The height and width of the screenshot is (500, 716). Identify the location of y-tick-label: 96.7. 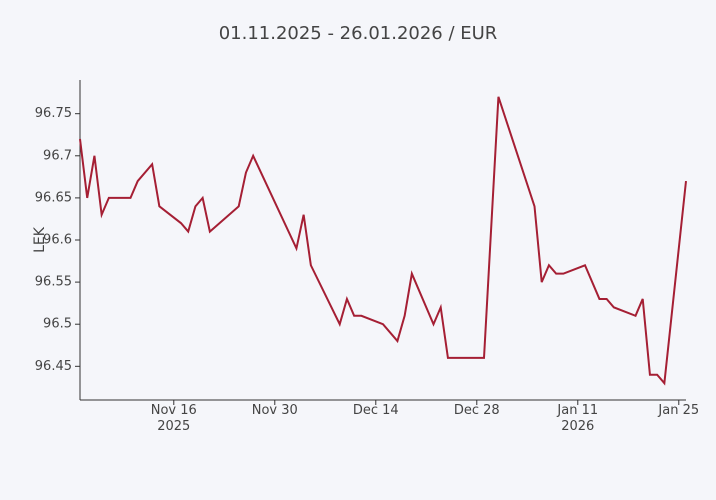
(57, 155).